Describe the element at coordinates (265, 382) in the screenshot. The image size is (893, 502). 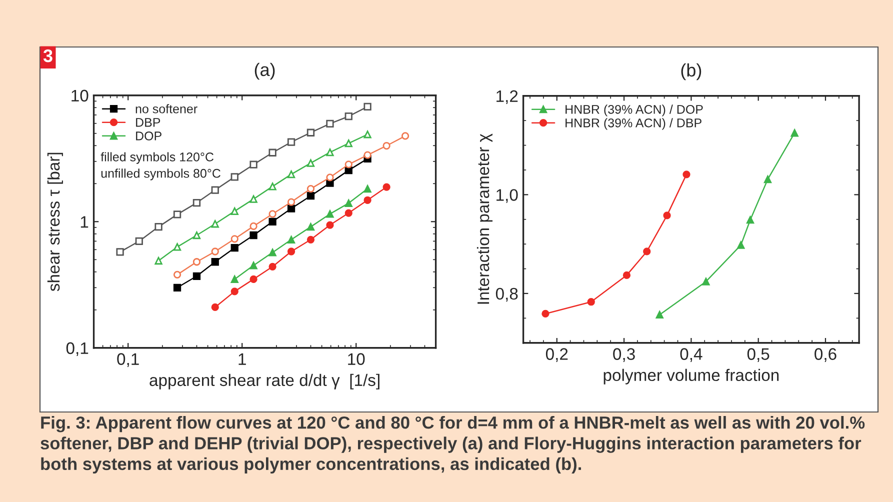
I see `x-axis-title: apparent shear rate d/dt γ [1/s]` at that location.